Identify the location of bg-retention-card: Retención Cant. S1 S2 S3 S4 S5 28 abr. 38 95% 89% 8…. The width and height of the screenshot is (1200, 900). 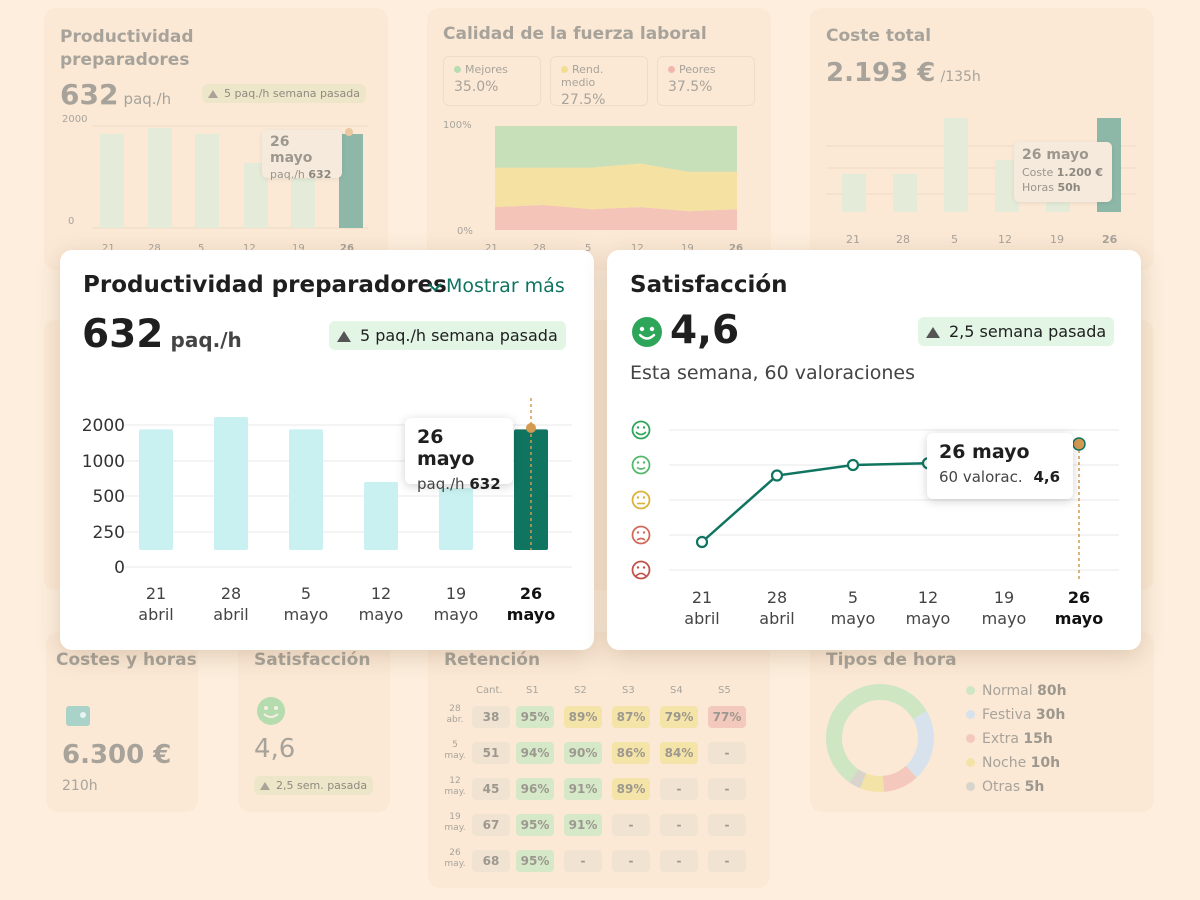
(599, 760).